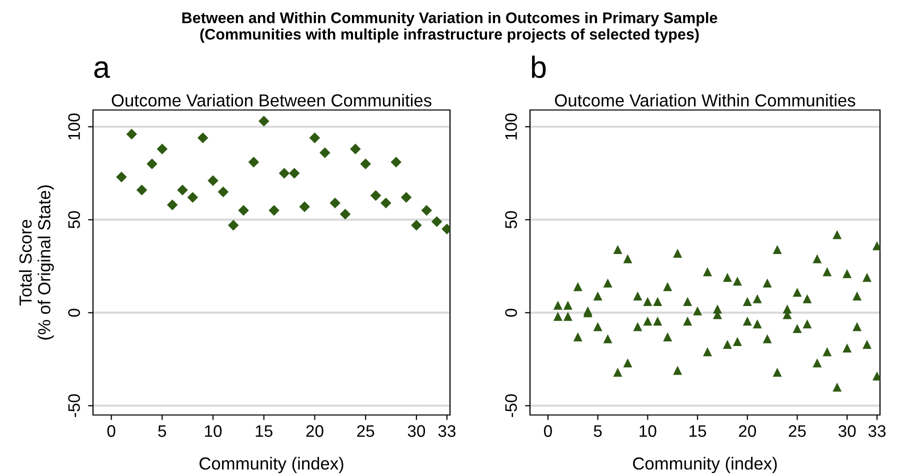  Describe the element at coordinates (705, 100) in the screenshot. I see `chart-title: Outcome Variation Within Communities` at that location.